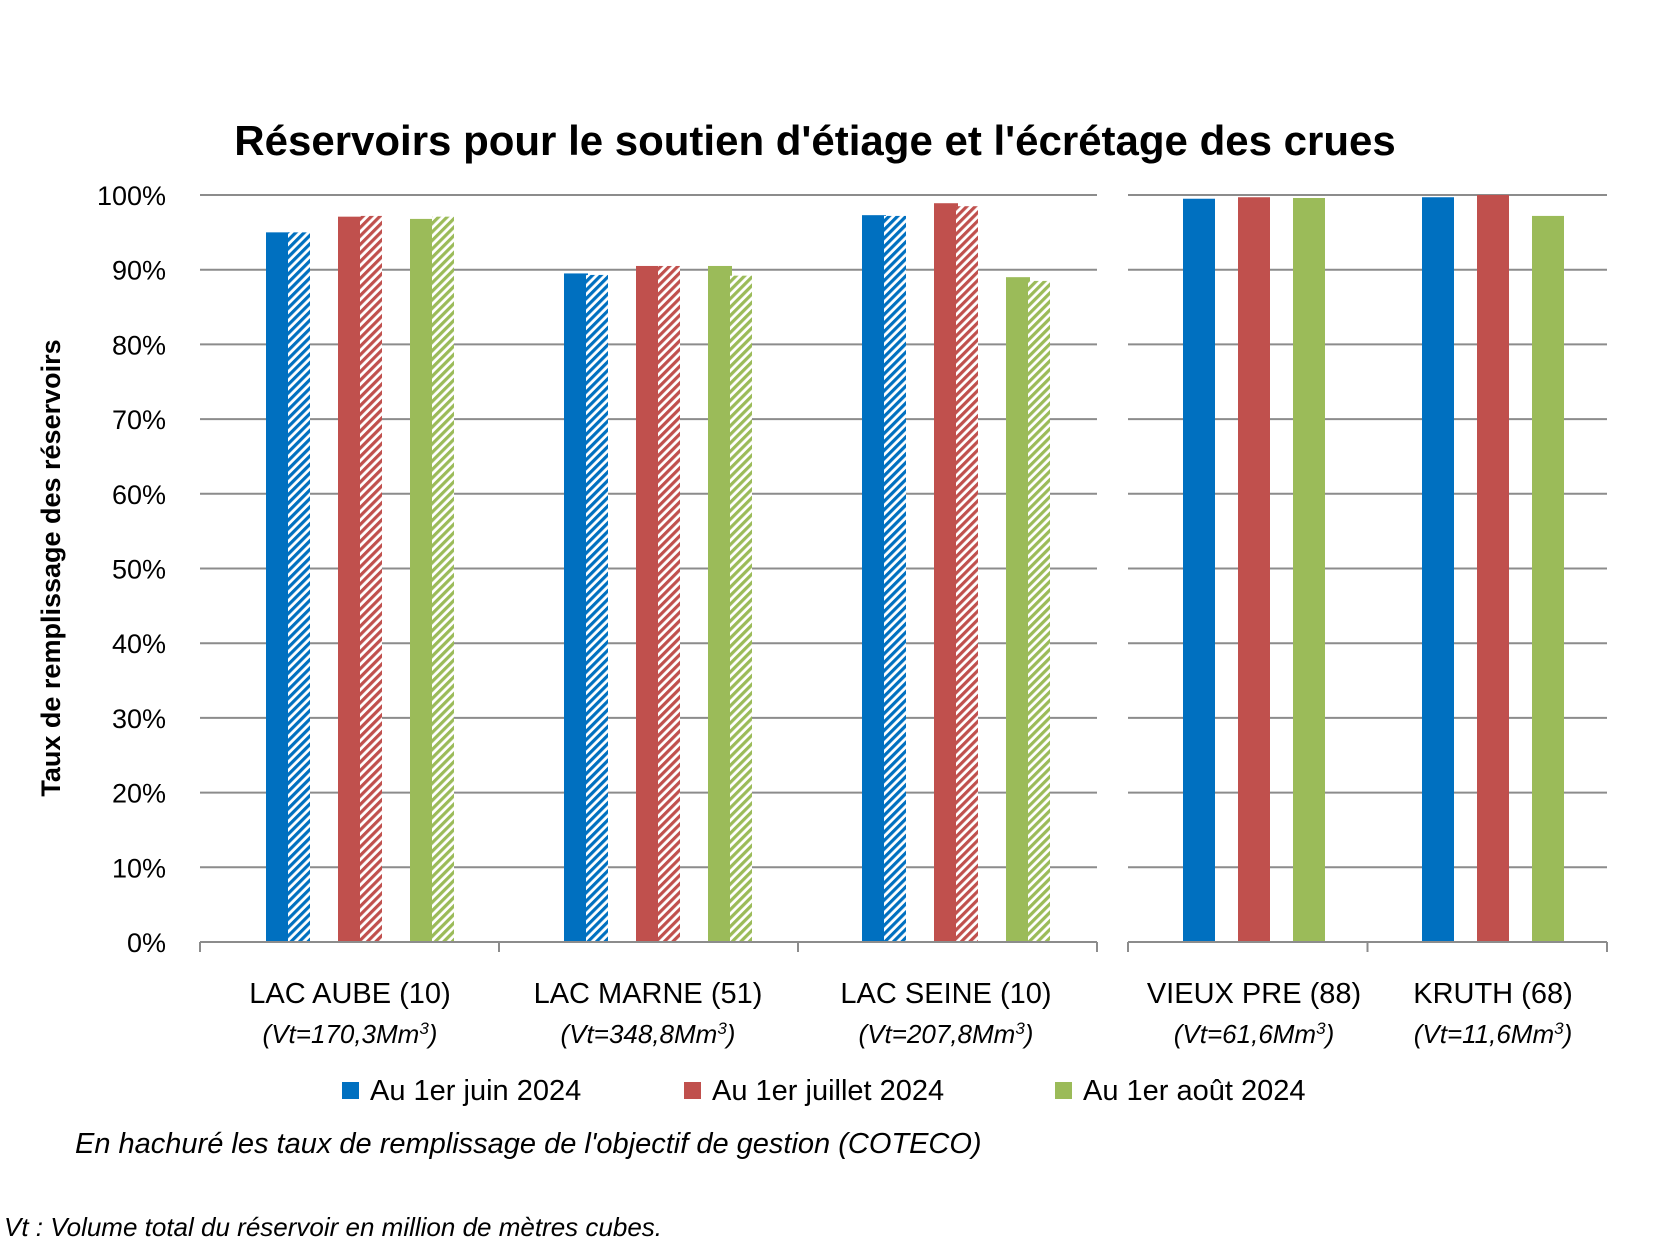 The image size is (1667, 1250). What do you see at coordinates (139, 570) in the screenshot?
I see `y-tick-50%: 50%` at bounding box center [139, 570].